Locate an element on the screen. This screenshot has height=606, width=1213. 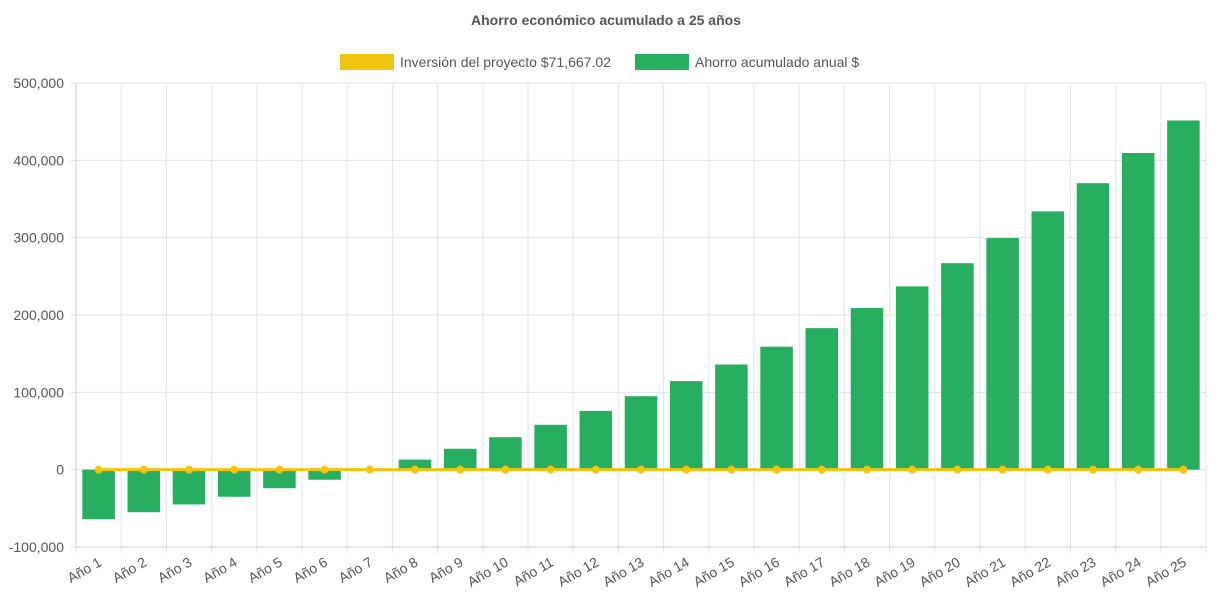
x-tick-label: Año 17 is located at coordinates (804, 572).